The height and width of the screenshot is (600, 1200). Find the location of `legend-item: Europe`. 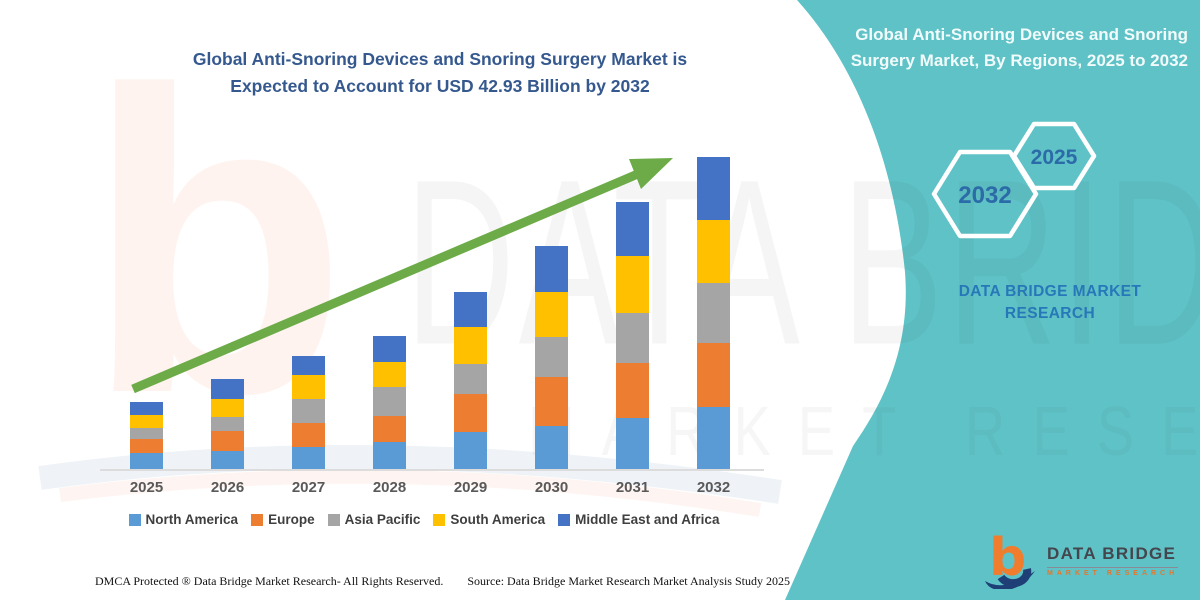

legend-item: Europe is located at coordinates (283, 519).